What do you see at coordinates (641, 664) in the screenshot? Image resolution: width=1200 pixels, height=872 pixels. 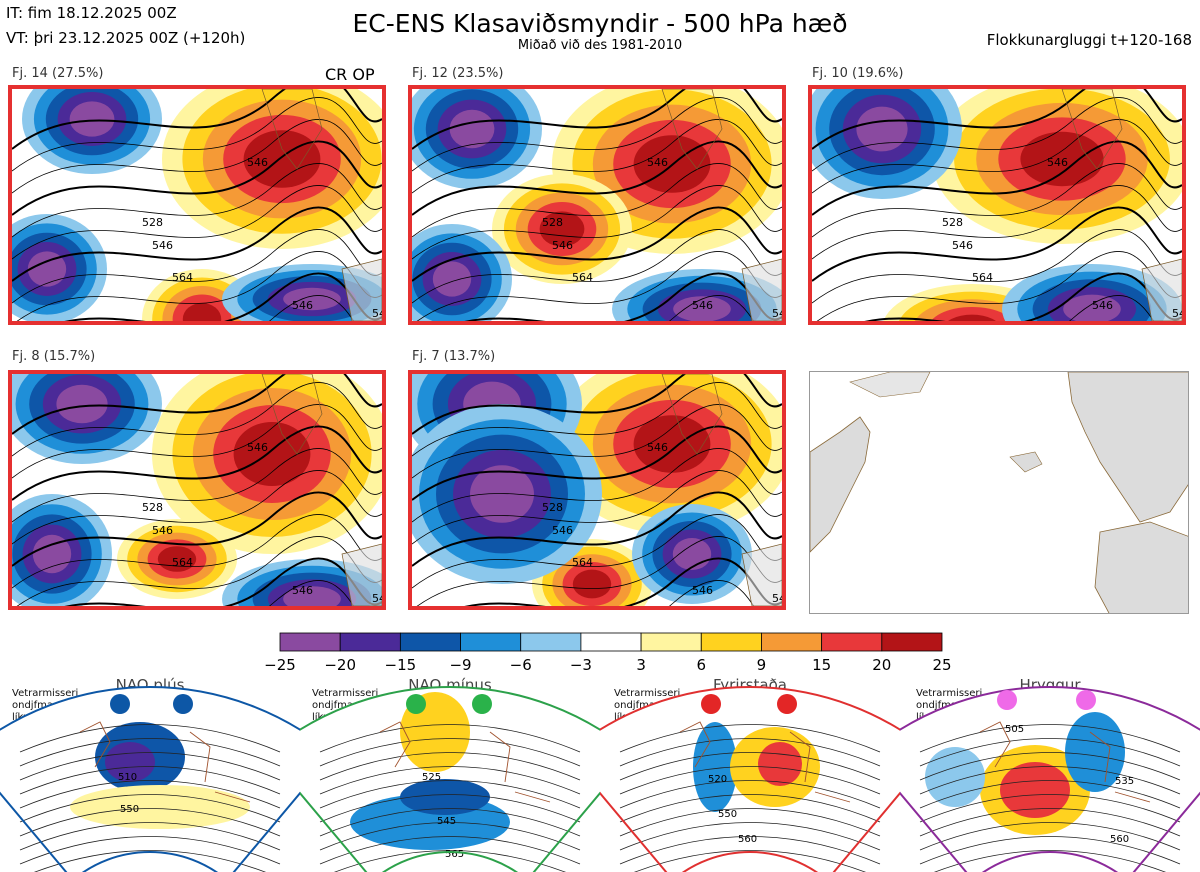 I see `colorbar-tick-label: 3` at bounding box center [641, 664].